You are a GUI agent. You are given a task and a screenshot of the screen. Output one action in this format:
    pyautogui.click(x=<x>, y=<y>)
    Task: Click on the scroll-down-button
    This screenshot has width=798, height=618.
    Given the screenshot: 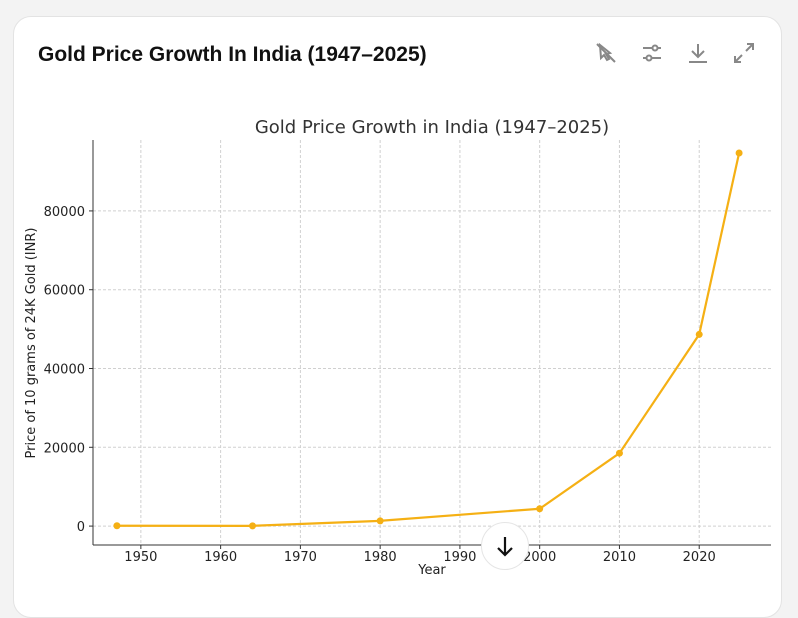 What is the action you would take?
    pyautogui.click(x=505, y=546)
    